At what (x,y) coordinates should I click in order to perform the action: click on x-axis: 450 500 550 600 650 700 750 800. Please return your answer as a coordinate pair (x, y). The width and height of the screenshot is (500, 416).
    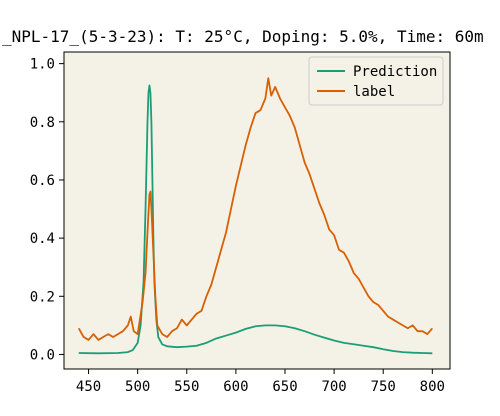
    Looking at the image, I should click on (260, 382).